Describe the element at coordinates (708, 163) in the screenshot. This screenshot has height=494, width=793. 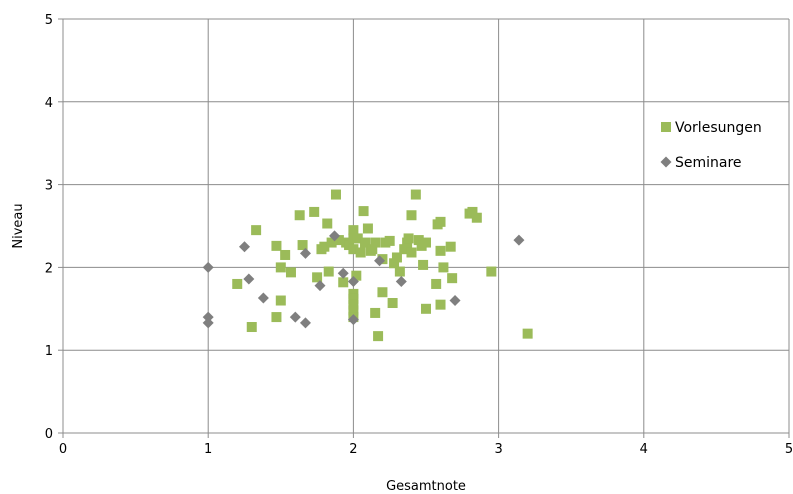
I see `legend-label: Seminare` at that location.